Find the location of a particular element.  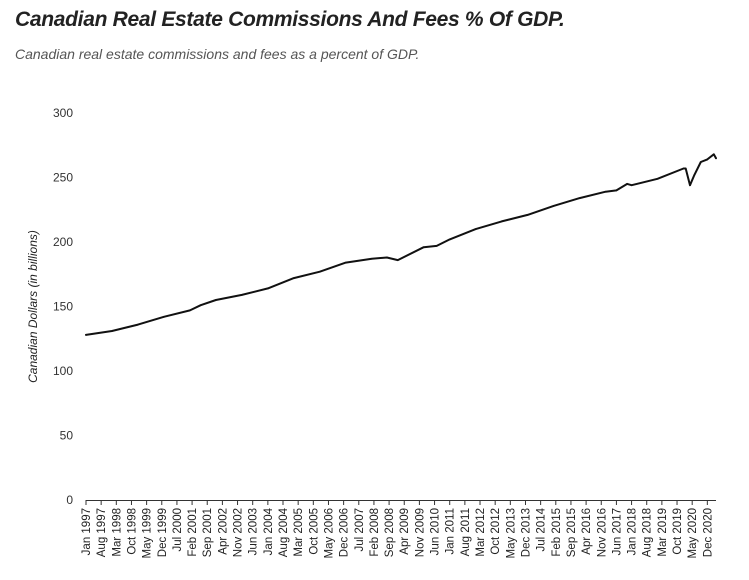

x-tick-label: May 1999 is located at coordinates (148, 533).